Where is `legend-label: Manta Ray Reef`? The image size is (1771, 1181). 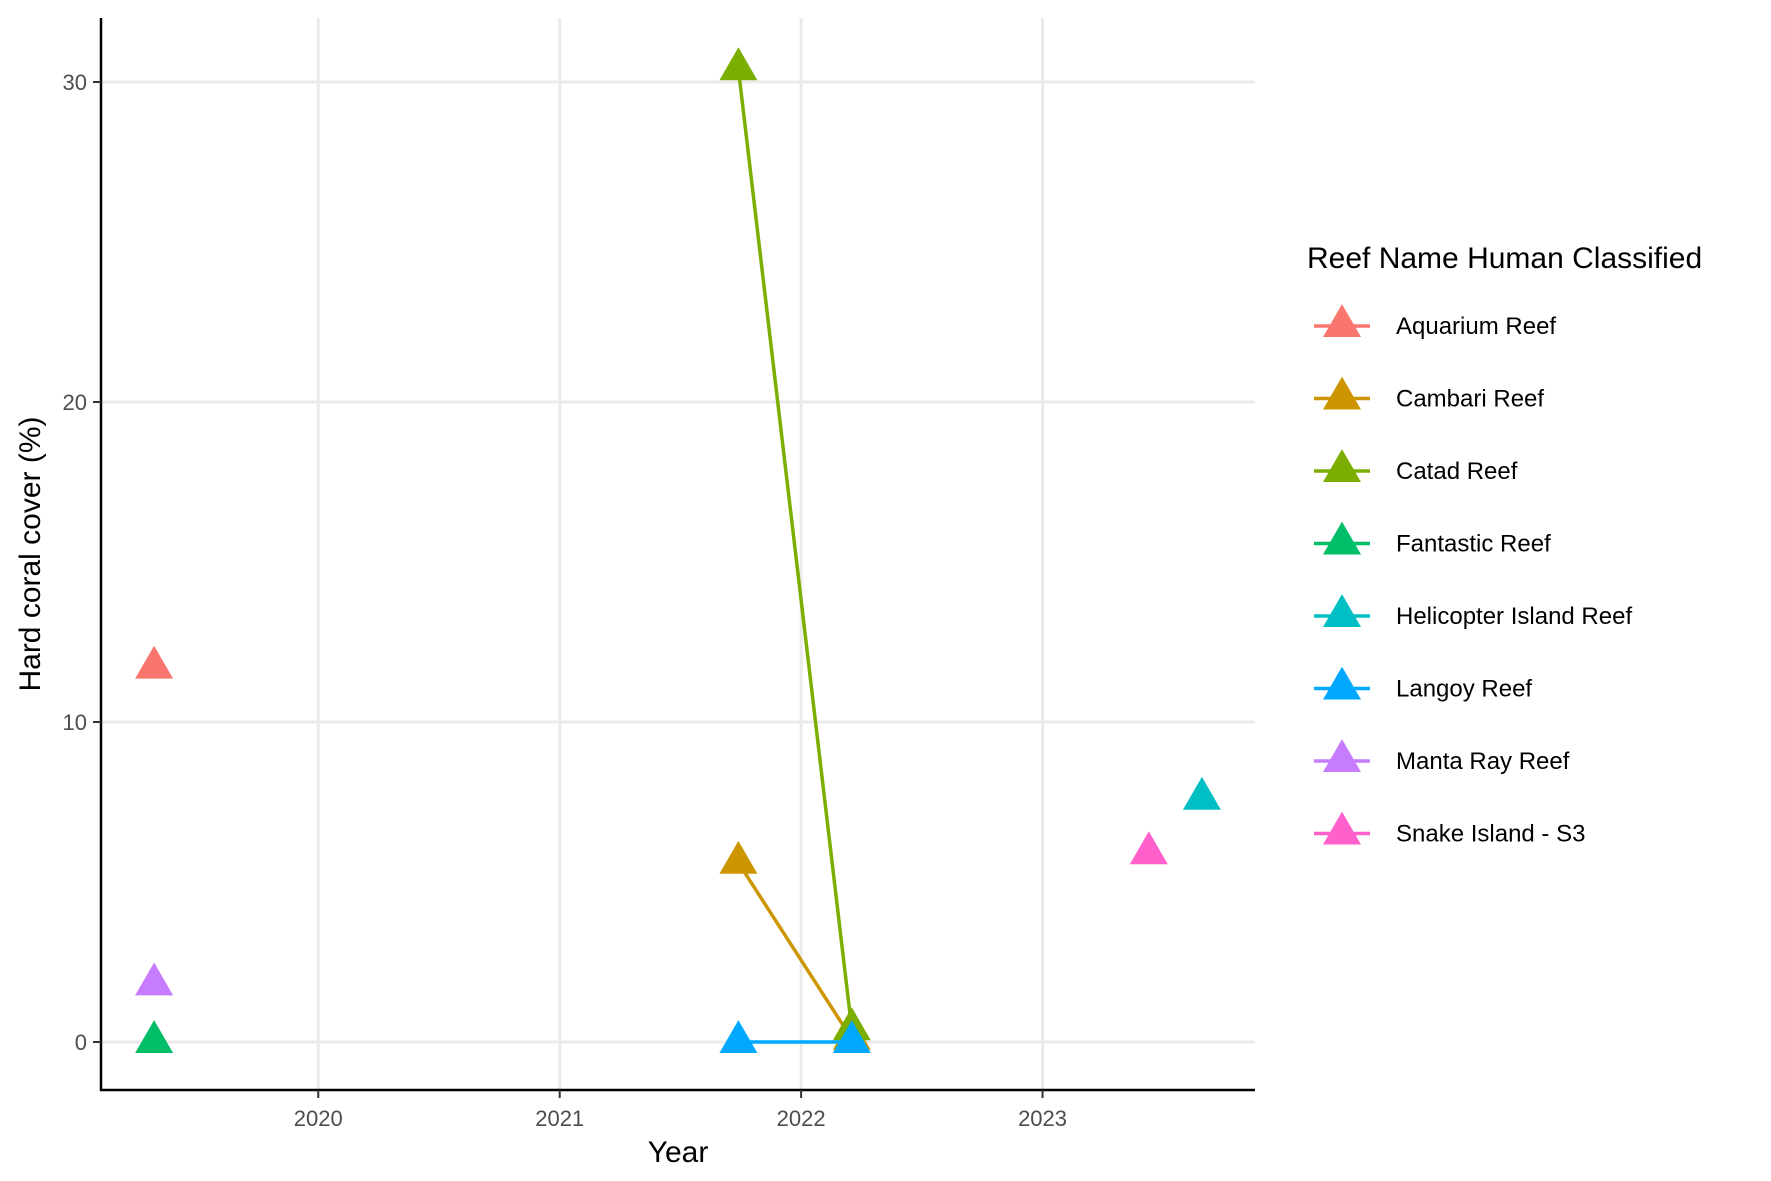
legend-label: Manta Ray Reef is located at coordinates (1483, 761).